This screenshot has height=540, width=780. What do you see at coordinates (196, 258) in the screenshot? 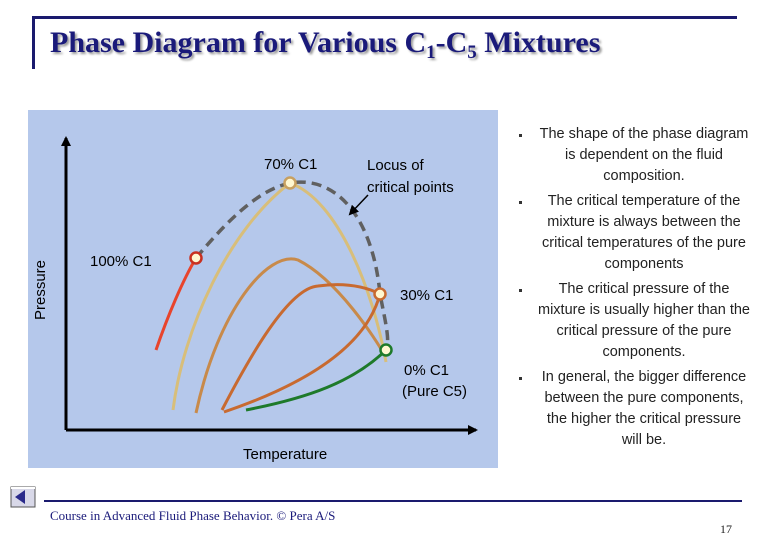
I see `critical-point-100-c1` at bounding box center [196, 258].